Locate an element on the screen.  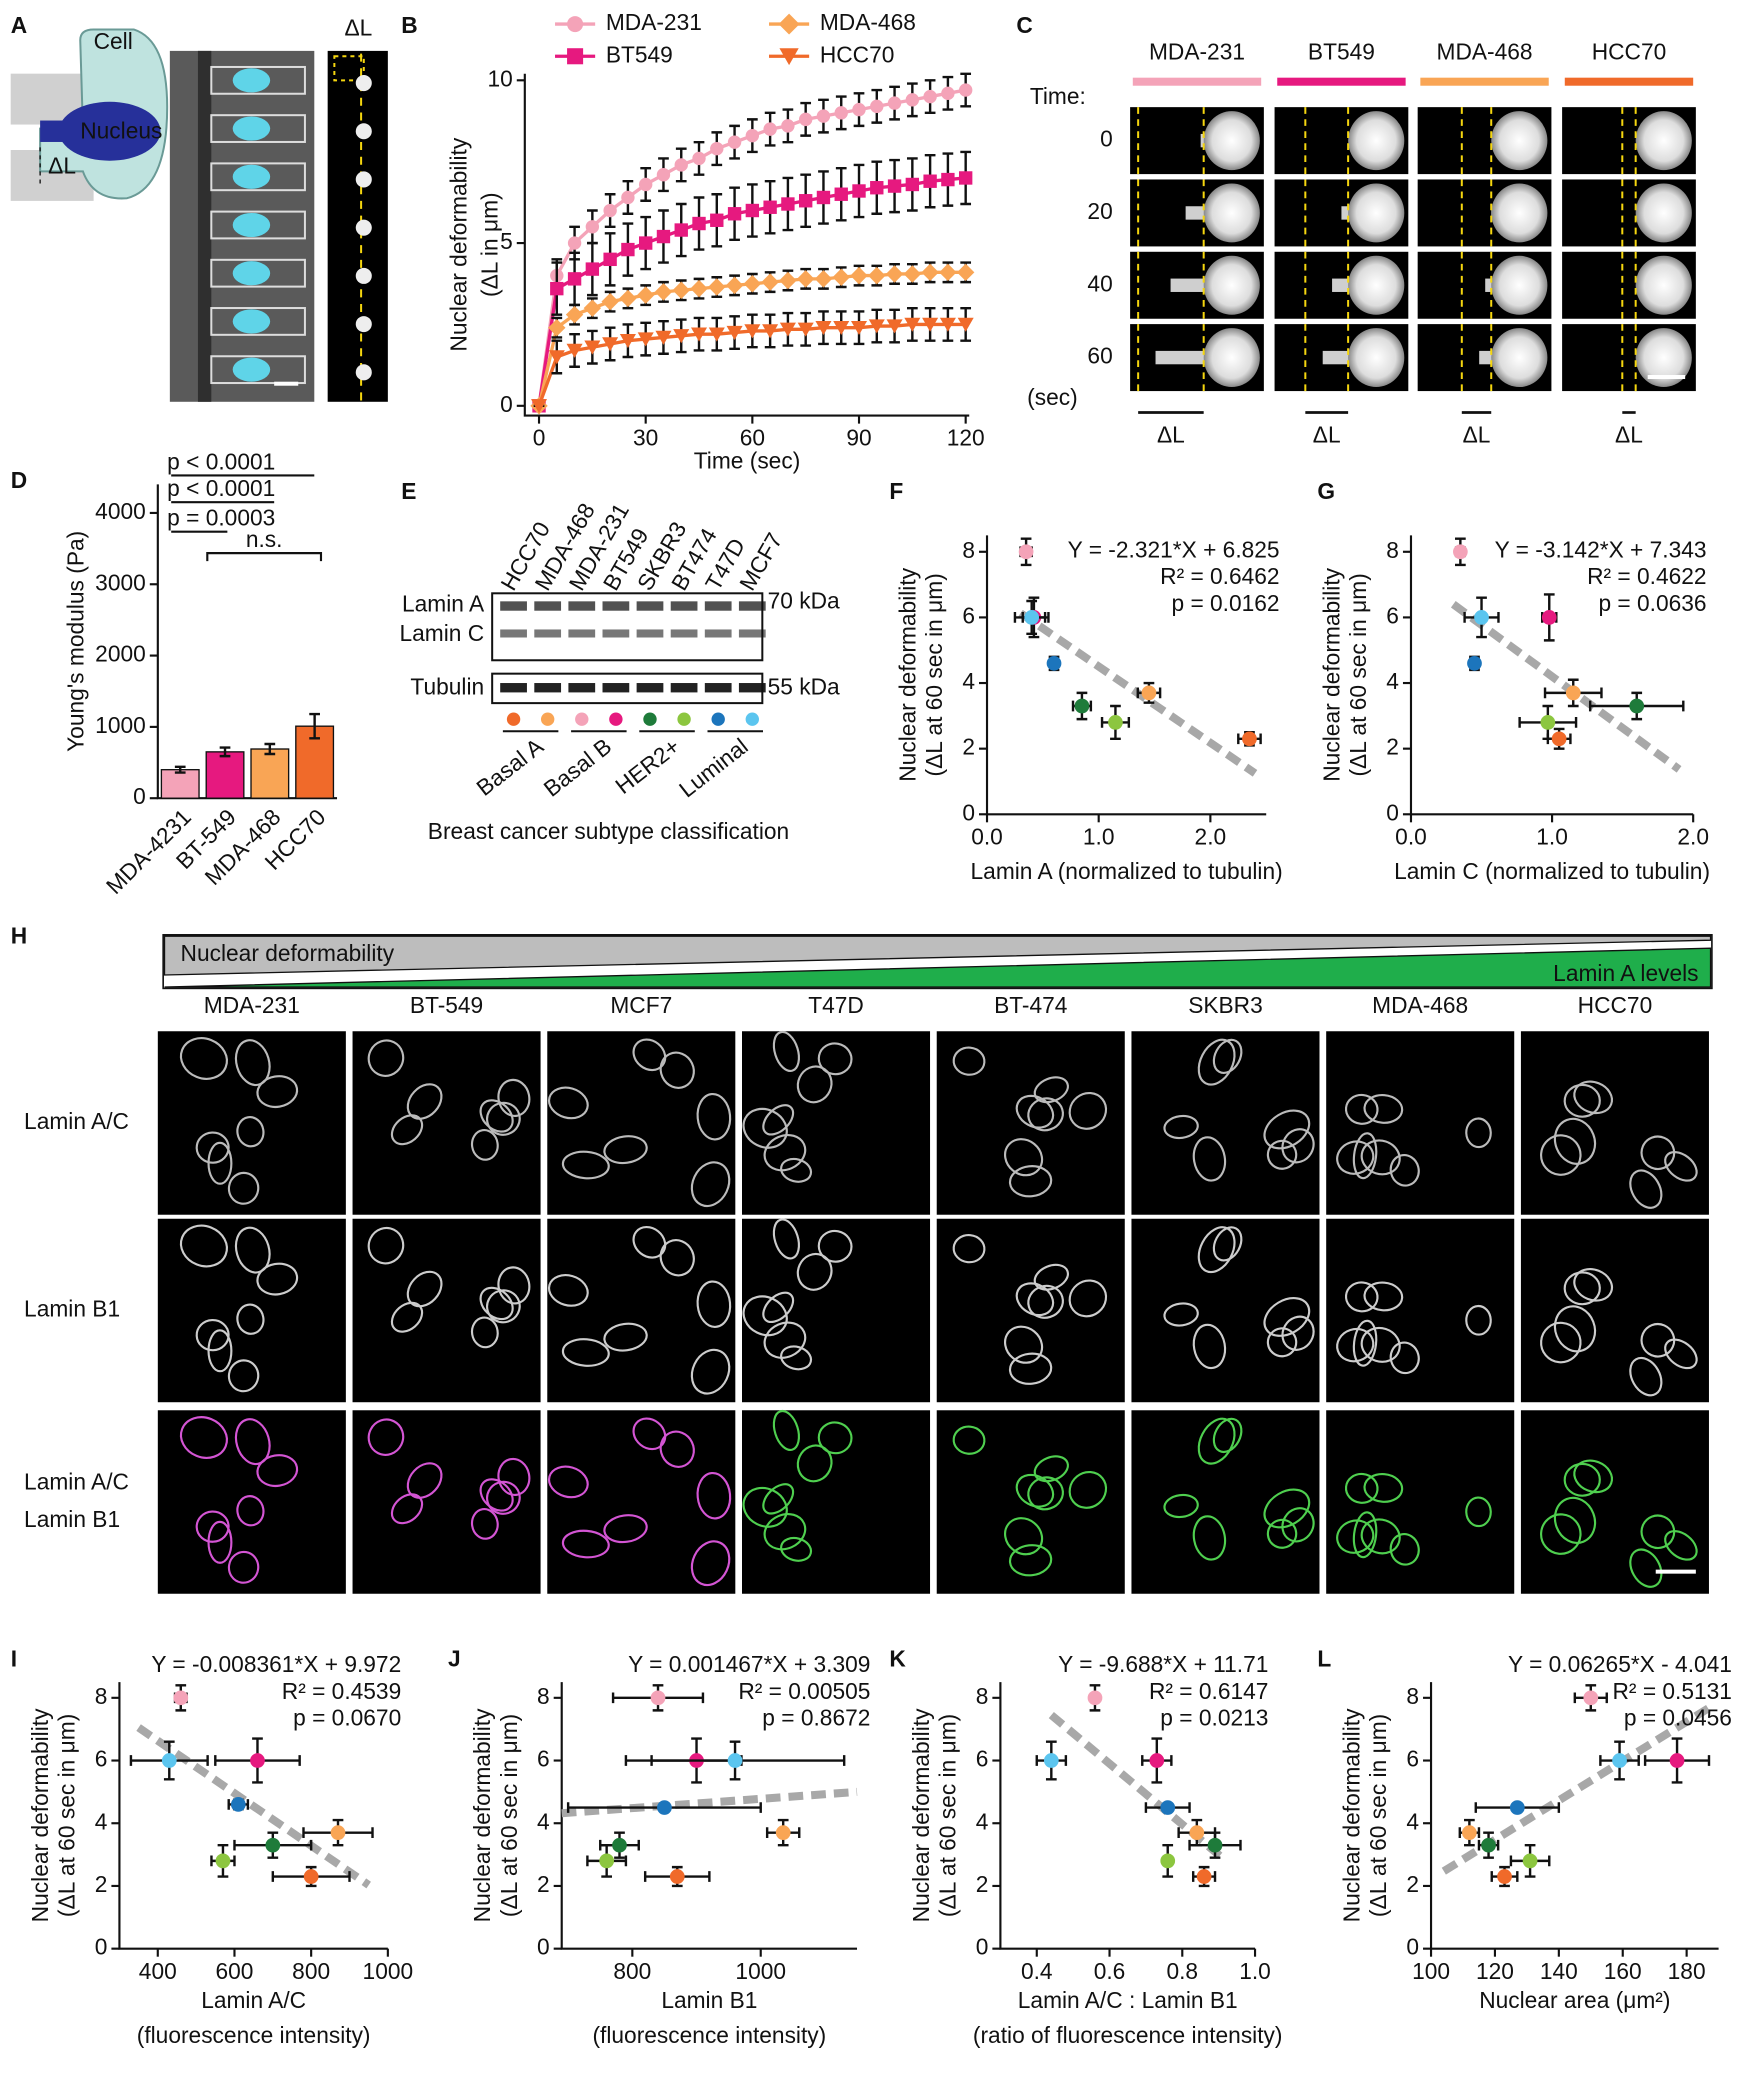
lane-dot is located at coordinates (718, 719).